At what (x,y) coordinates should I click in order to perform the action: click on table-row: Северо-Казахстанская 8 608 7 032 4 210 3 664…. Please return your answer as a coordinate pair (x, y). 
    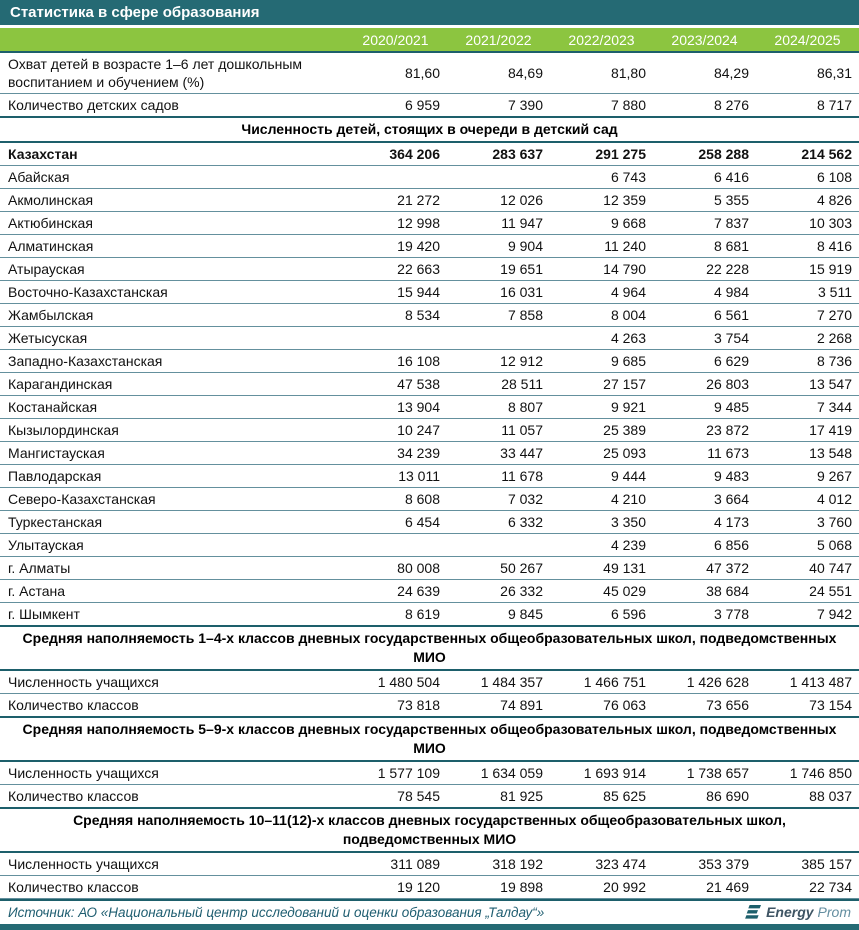
    Looking at the image, I should click on (429, 499).